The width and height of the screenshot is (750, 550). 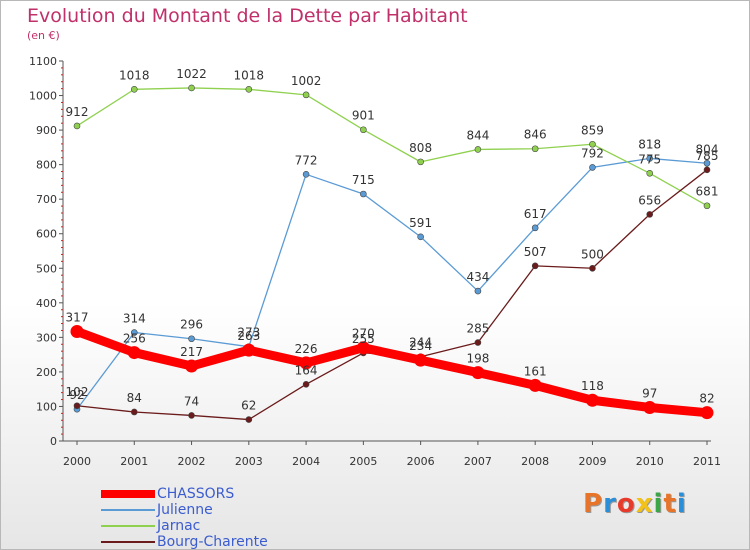 I want to click on data-label: 97, so click(x=649, y=393).